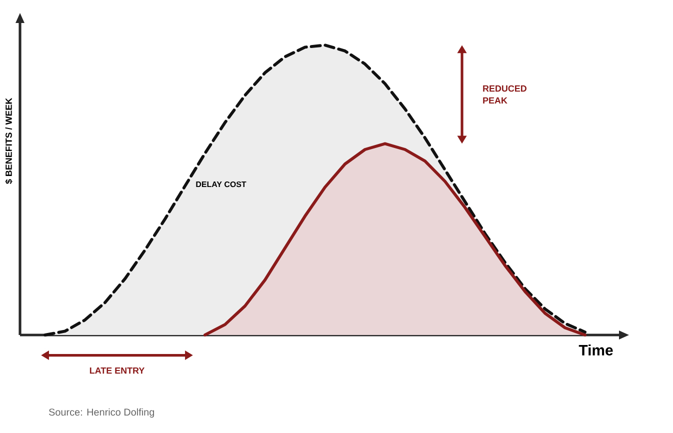  I want to click on annotation: REDUCED PEAK, so click(504, 94).